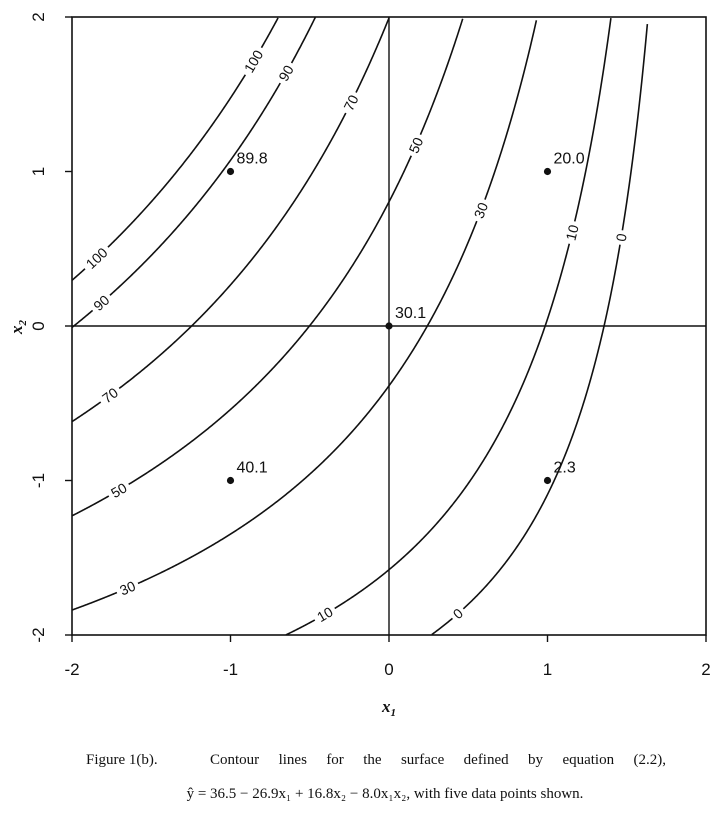 This screenshot has height=817, width=720. Describe the element at coordinates (38, 325) in the screenshot. I see `y-tick-label: 0` at that location.